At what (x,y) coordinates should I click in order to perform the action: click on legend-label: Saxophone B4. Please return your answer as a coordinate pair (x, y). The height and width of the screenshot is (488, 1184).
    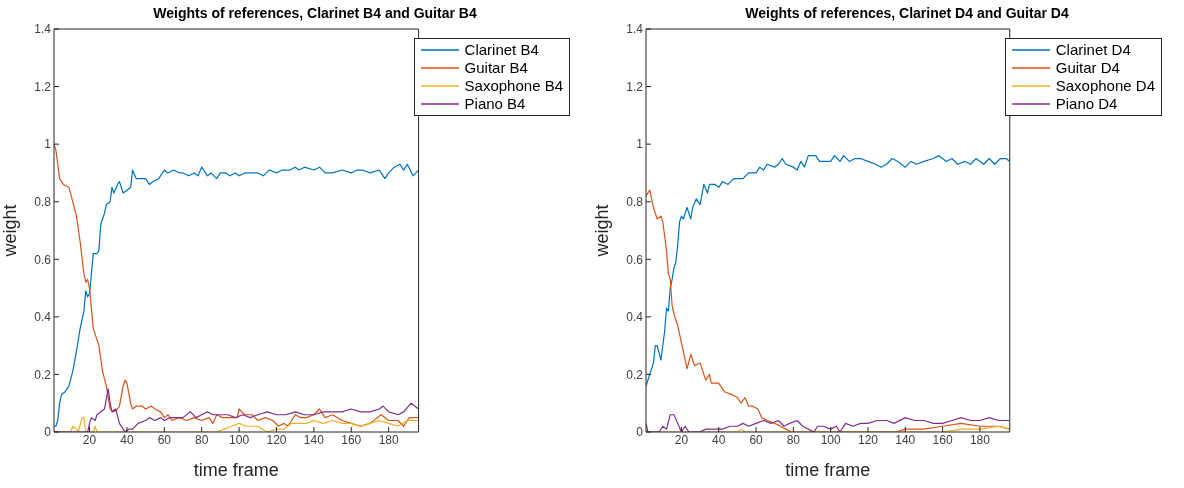
    Looking at the image, I should click on (513, 86).